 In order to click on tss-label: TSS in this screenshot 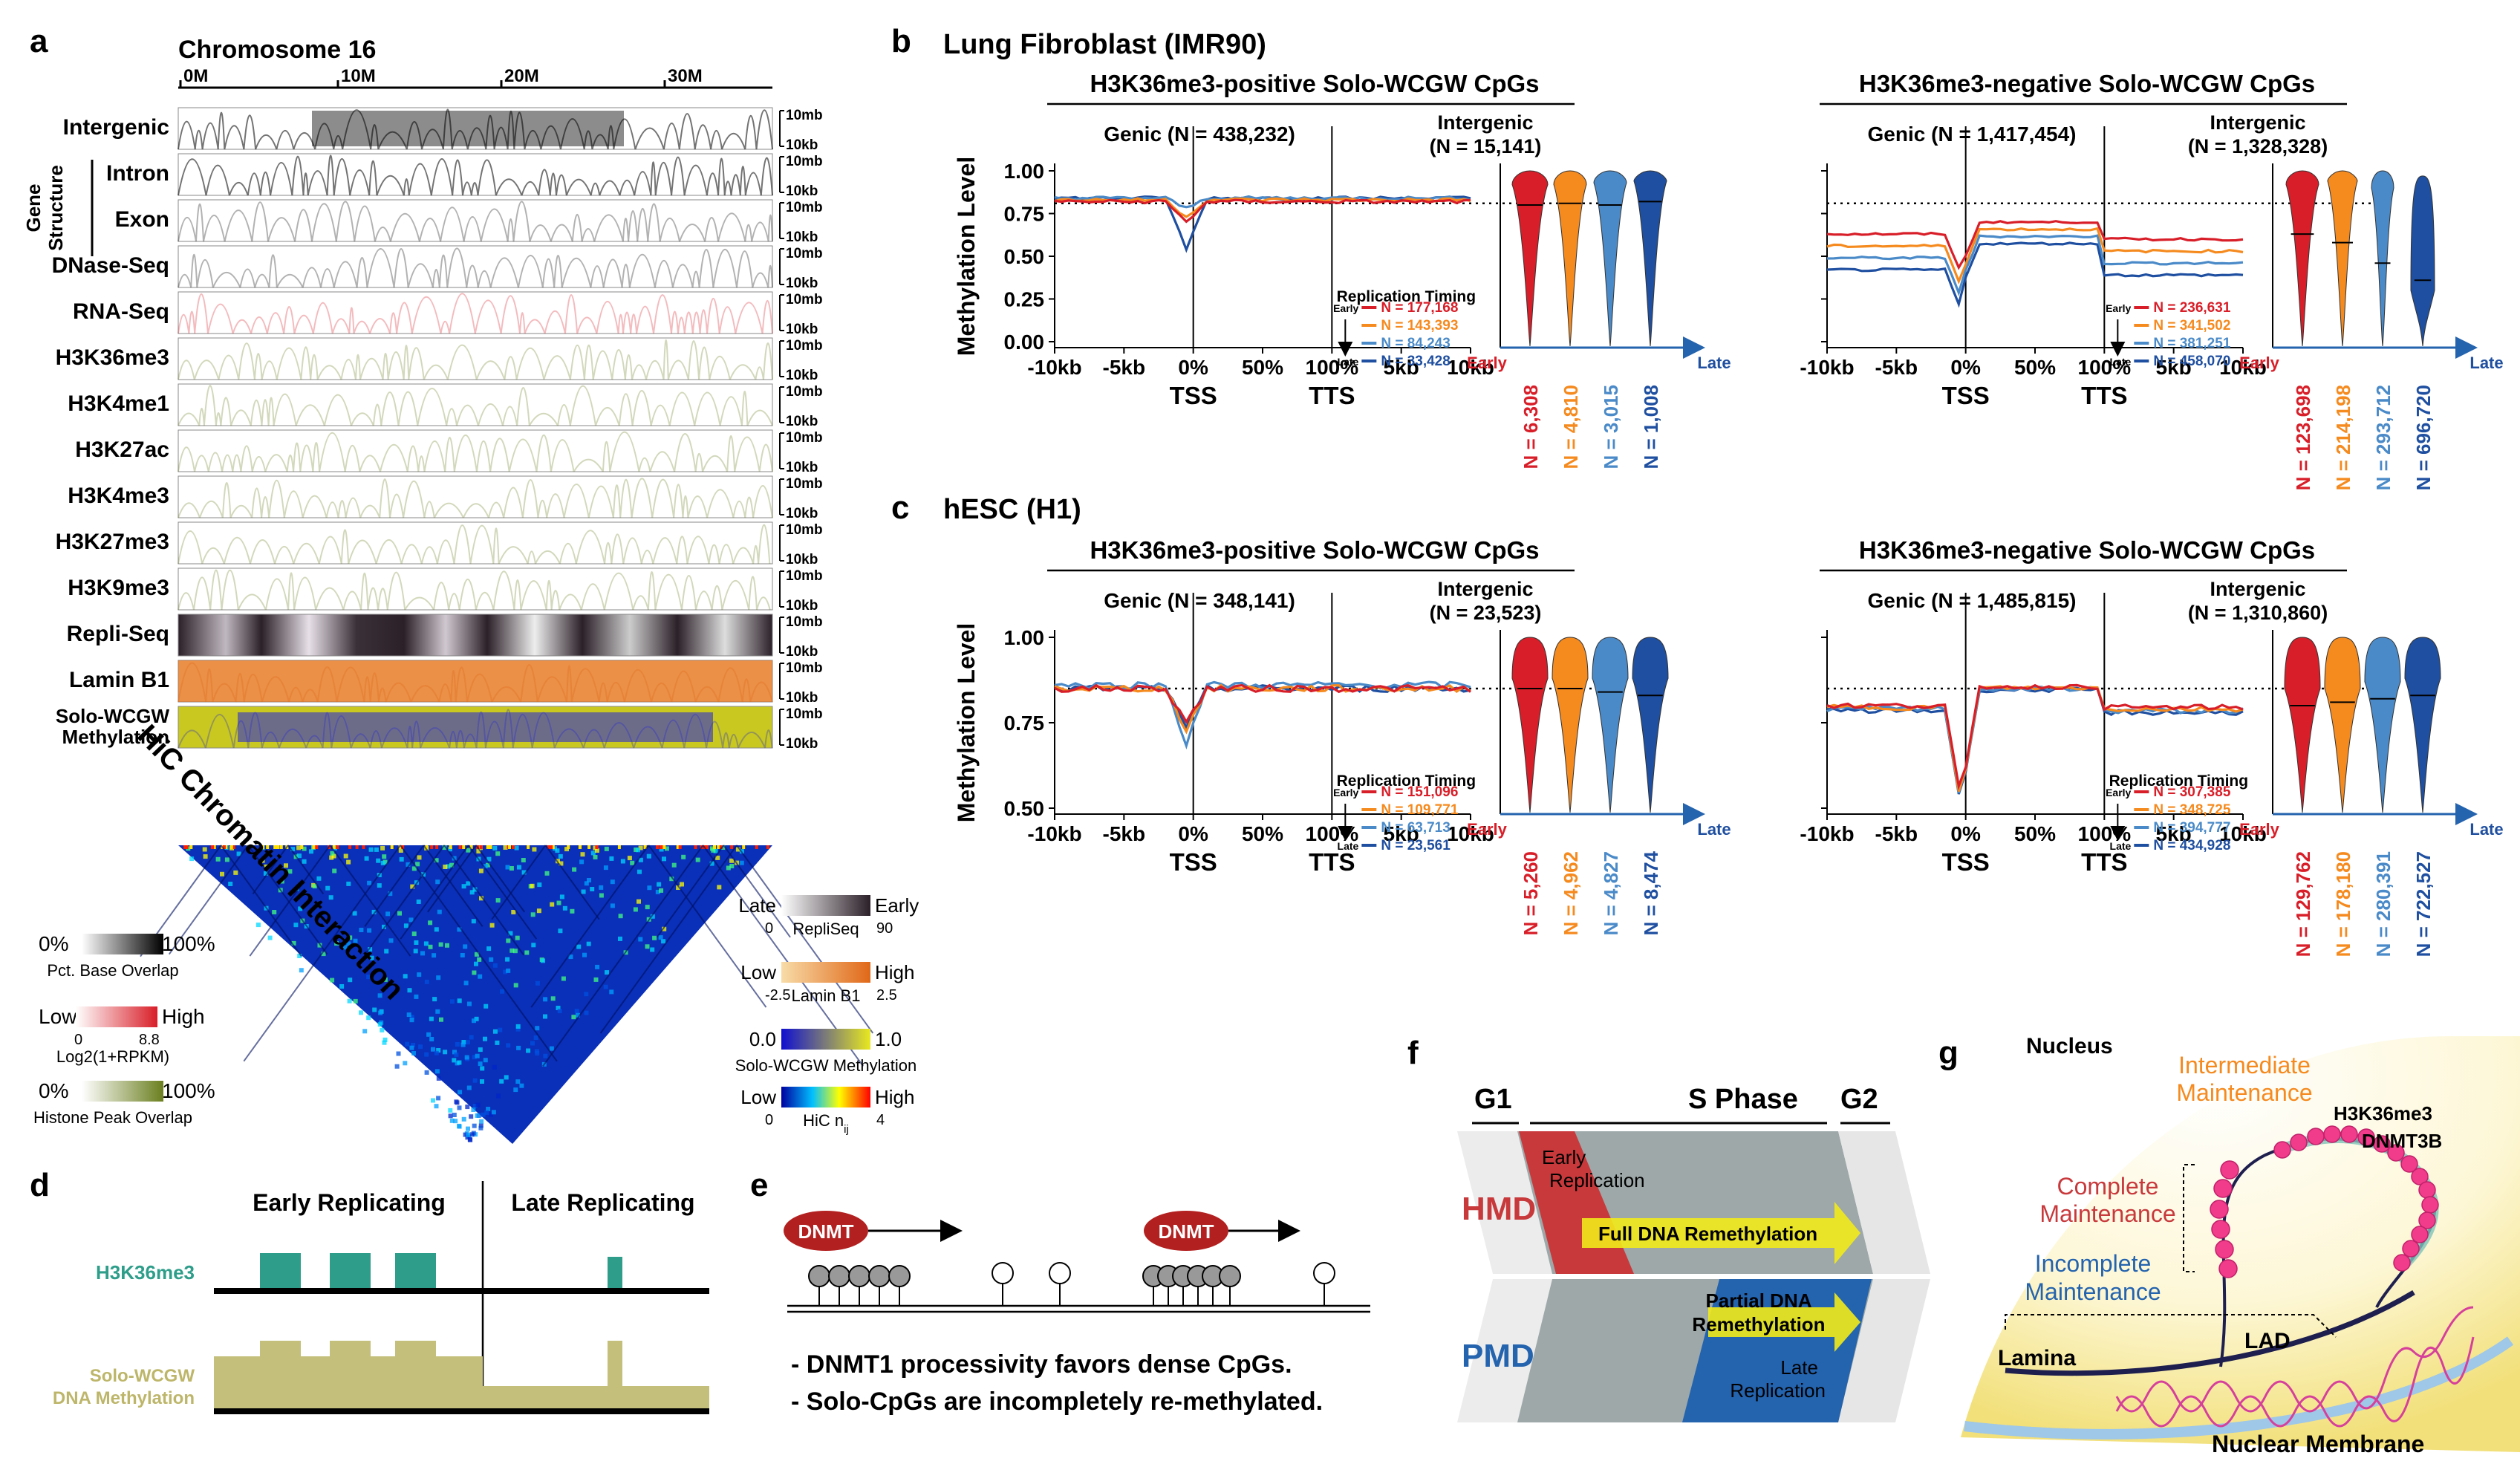, I will do `click(1193, 862)`.